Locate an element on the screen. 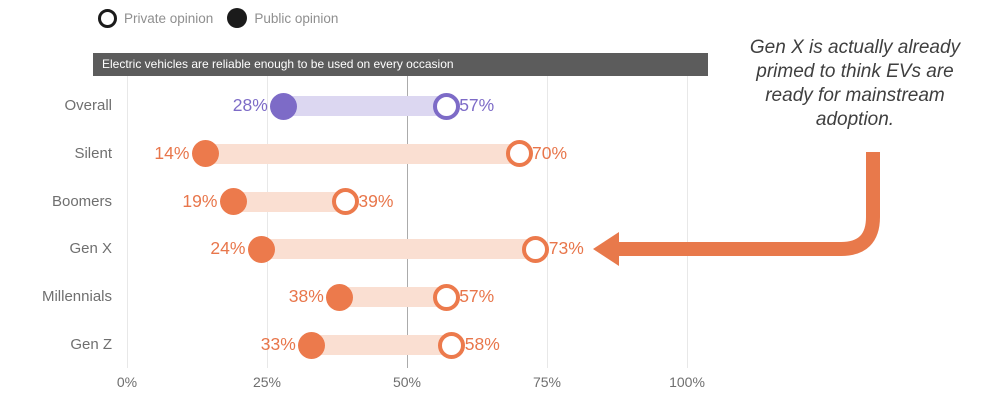 The image size is (1000, 414). gridline-50% is located at coordinates (407, 222).